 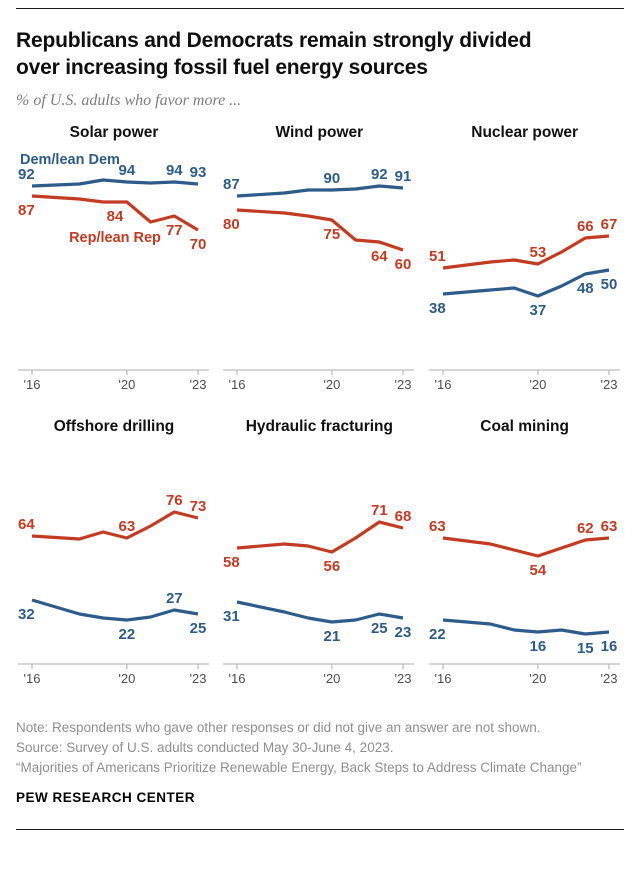 What do you see at coordinates (114, 132) in the screenshot?
I see `panel-title: Solar power` at bounding box center [114, 132].